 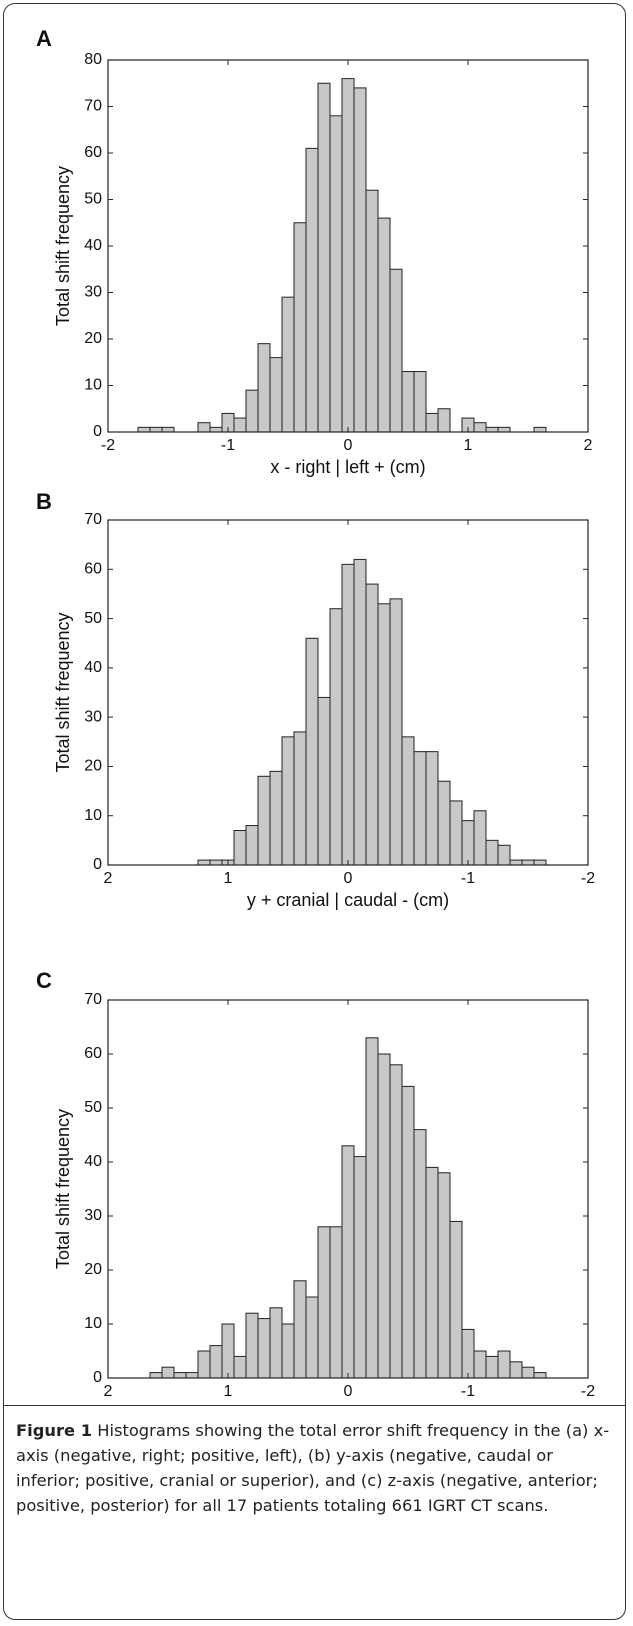 What do you see at coordinates (347, 467) in the screenshot?
I see `x-axis-label: x - right | left + (cm)` at bounding box center [347, 467].